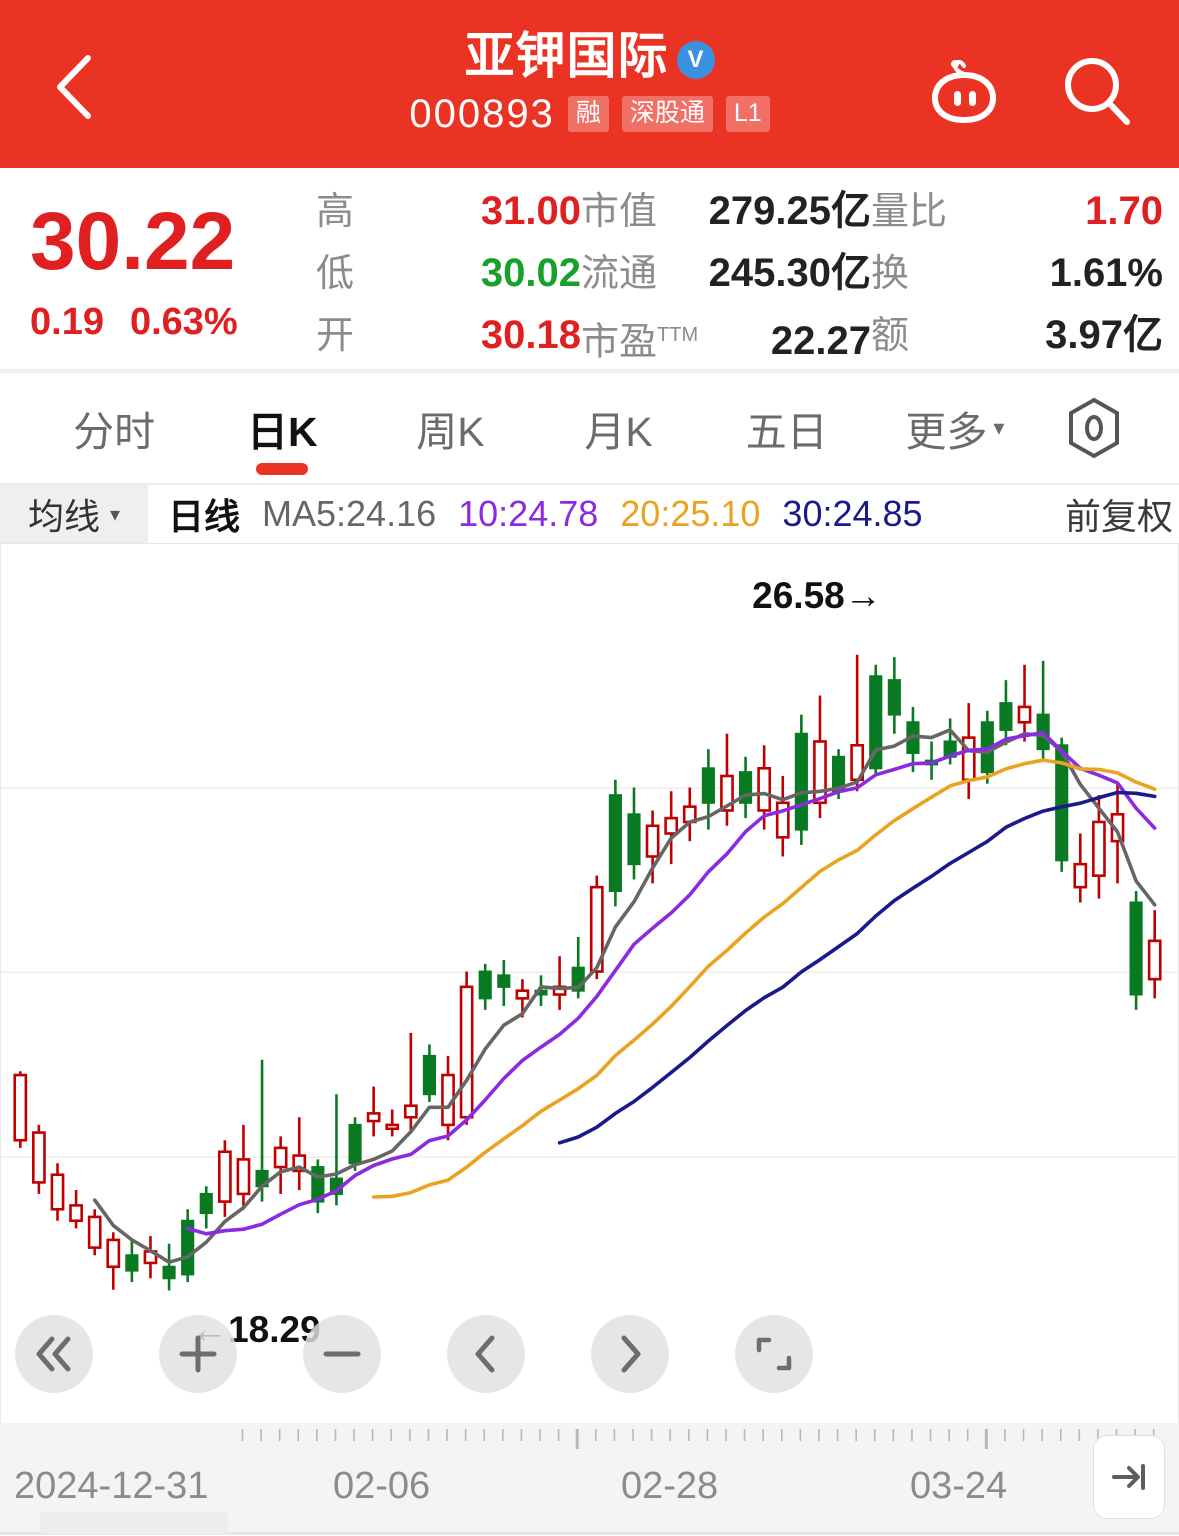  Describe the element at coordinates (134, 1523) in the screenshot. I see `footer-placeholder` at that location.